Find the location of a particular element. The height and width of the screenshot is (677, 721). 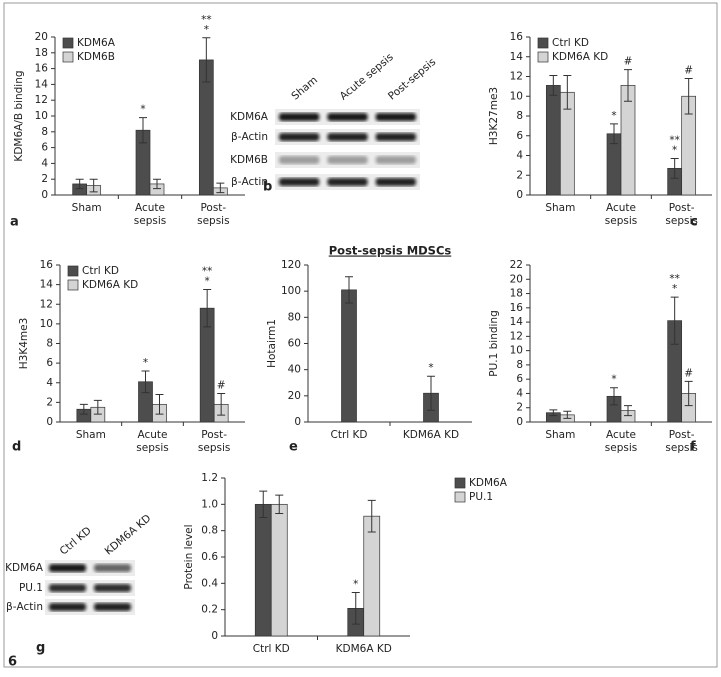

y-tick-label: 1.0 is located at coordinates (209, 504).